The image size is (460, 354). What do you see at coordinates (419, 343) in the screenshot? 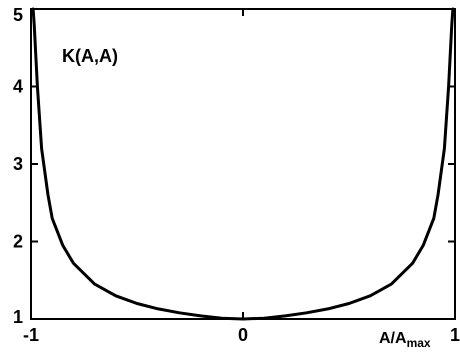
I see `x-axis-label-subscript: max` at bounding box center [419, 343].